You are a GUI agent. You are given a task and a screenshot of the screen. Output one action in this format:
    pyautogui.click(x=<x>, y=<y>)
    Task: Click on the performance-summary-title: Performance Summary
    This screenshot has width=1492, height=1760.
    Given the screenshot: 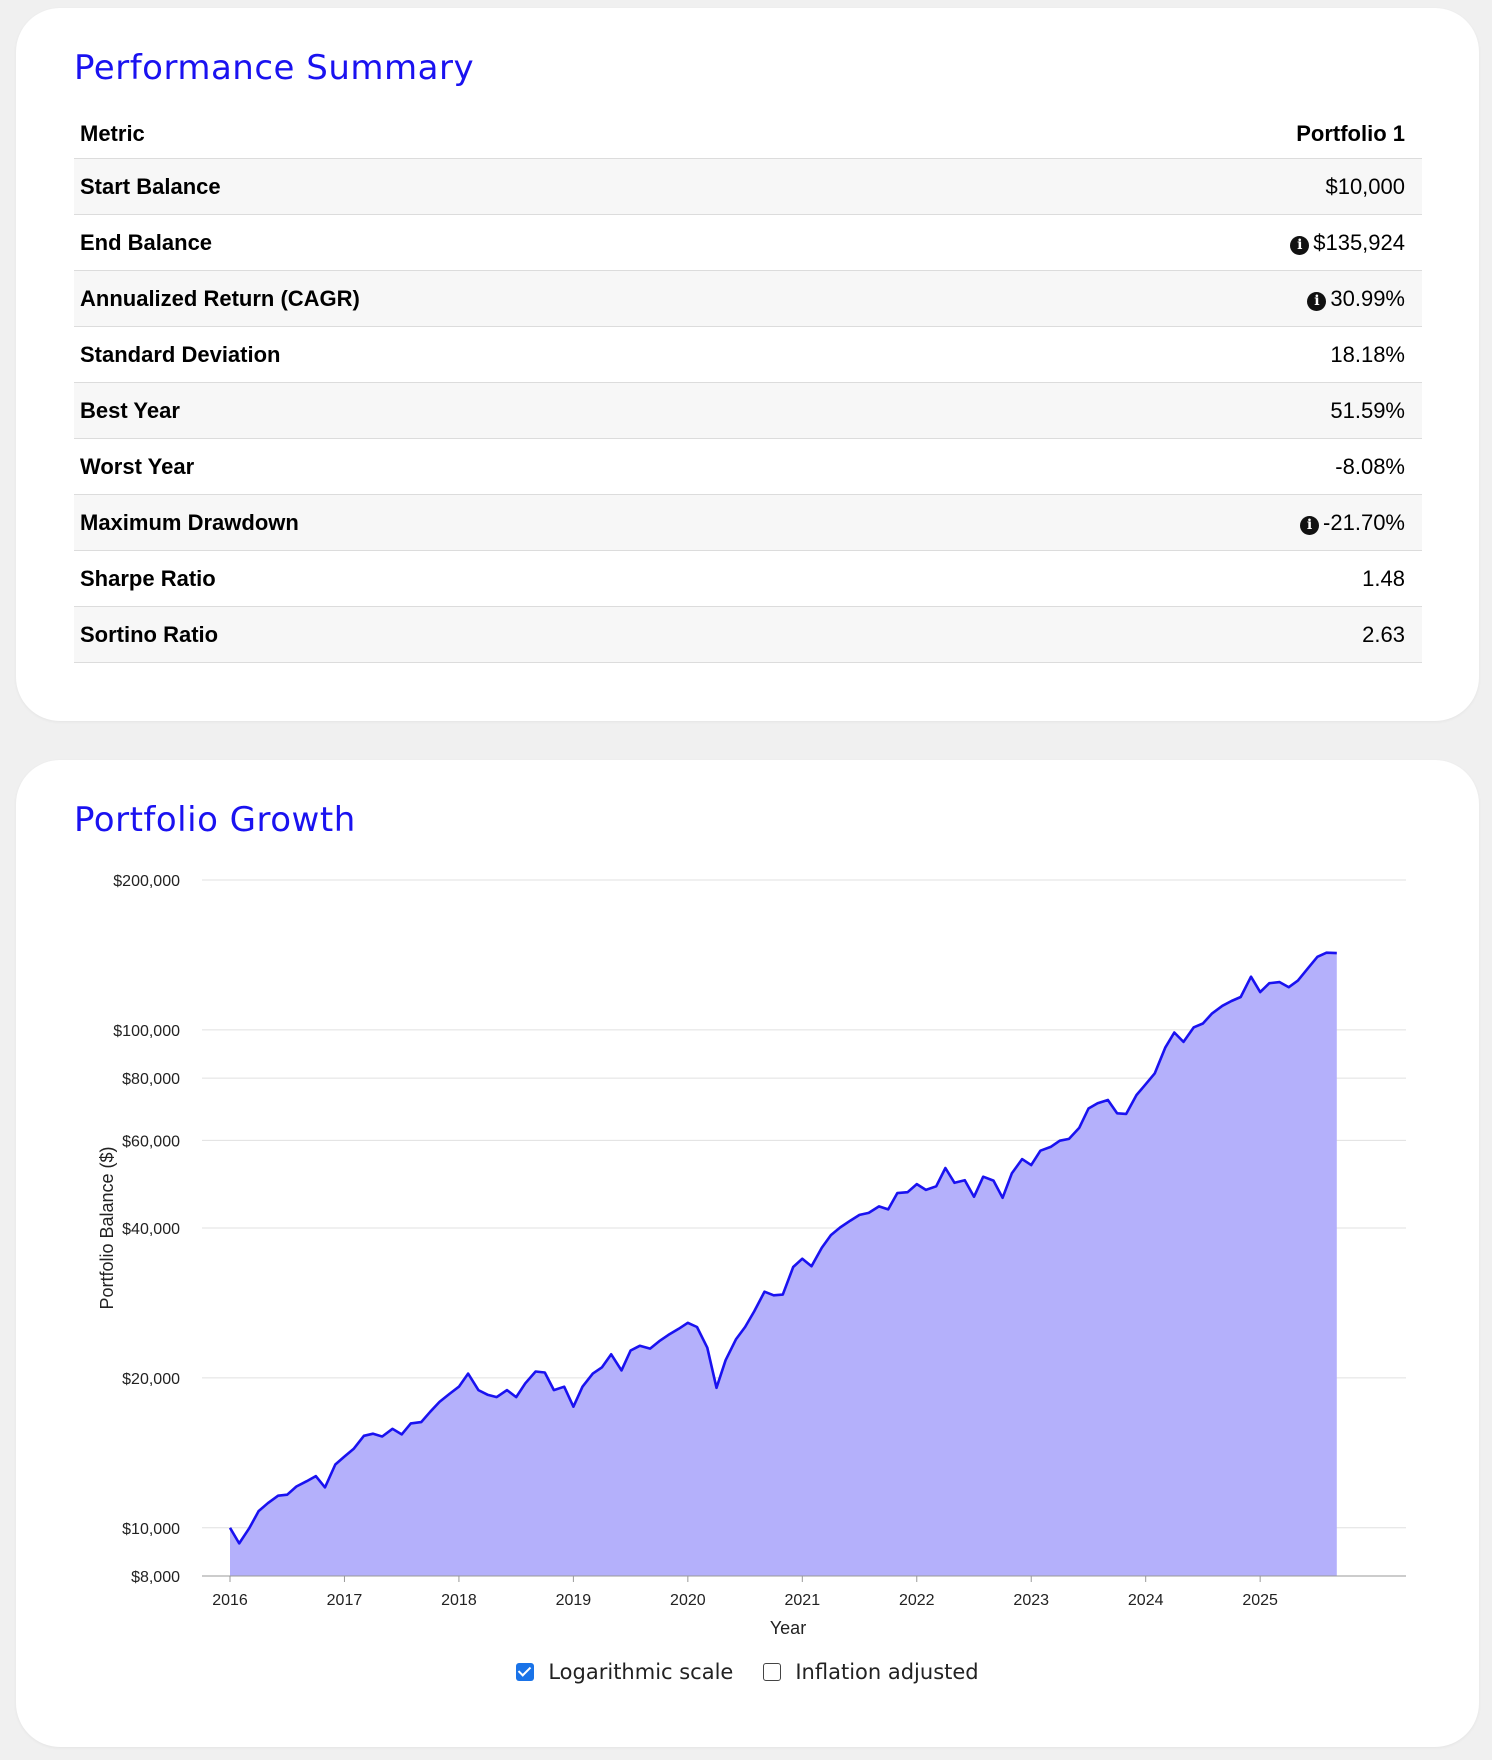 What is the action you would take?
    pyautogui.click(x=274, y=68)
    